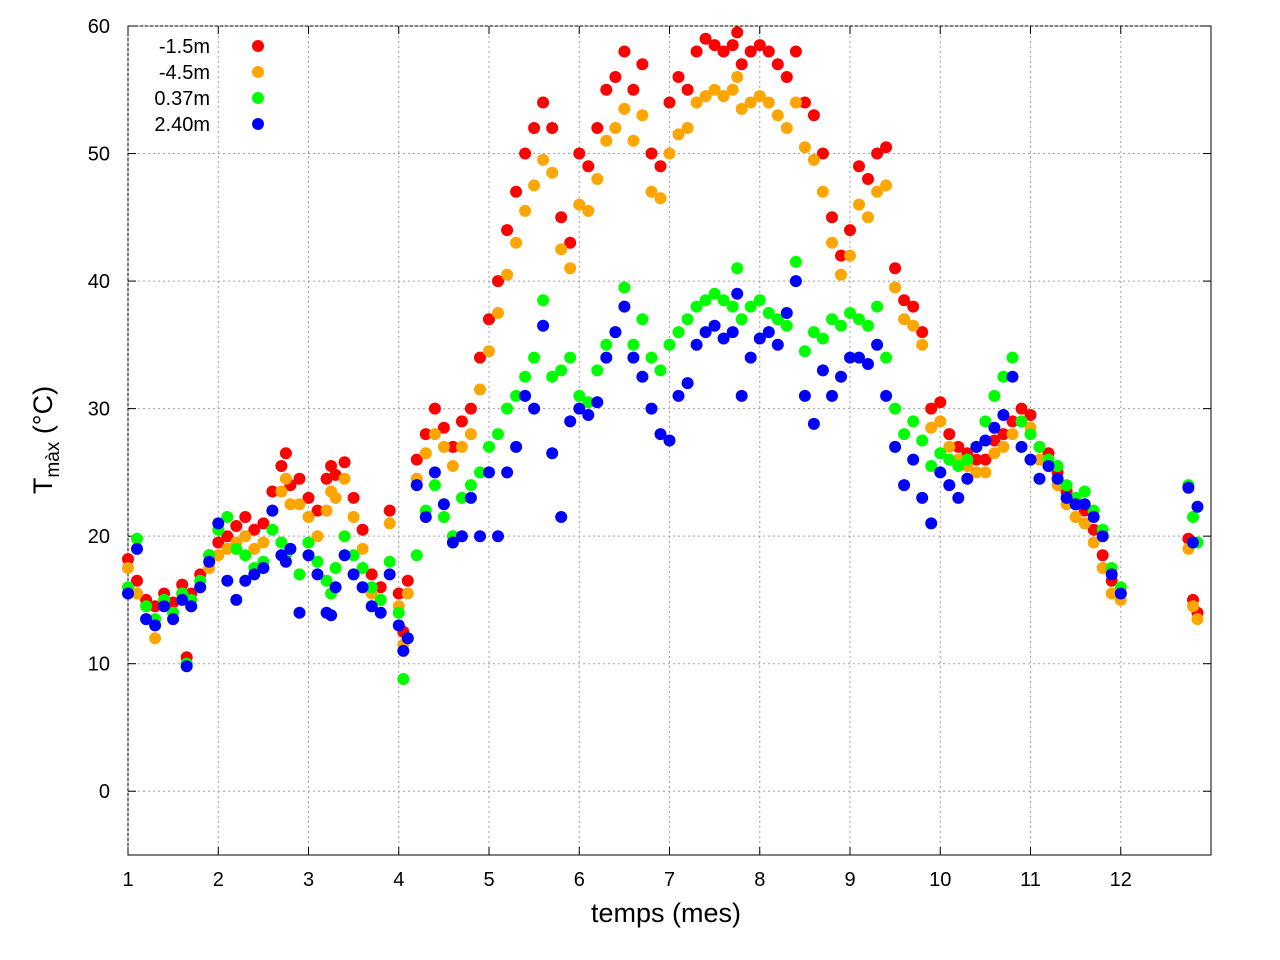 The image size is (1280, 960). Describe the element at coordinates (940, 880) in the screenshot. I see `x-tick-label: 10` at that location.